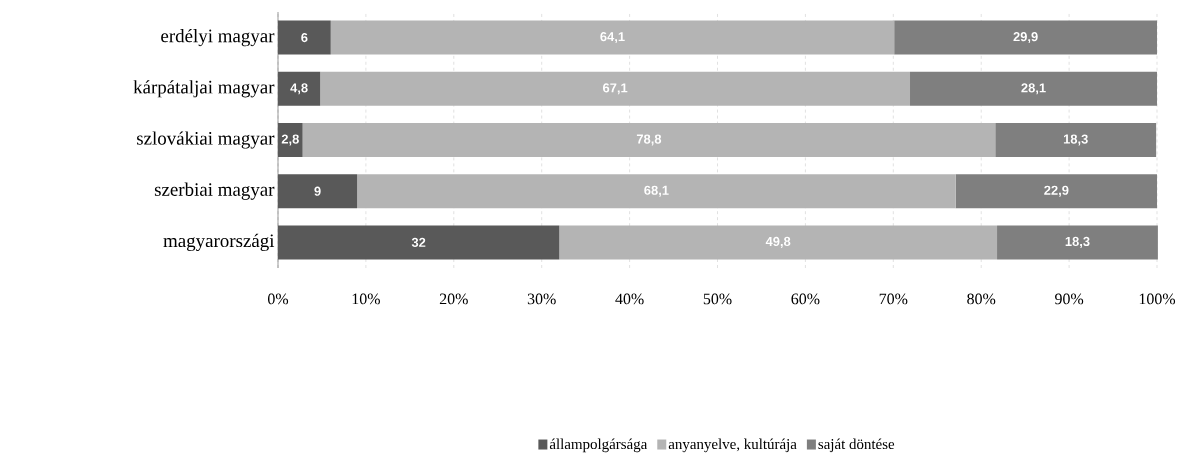 Image resolution: width=1197 pixels, height=473 pixels. I want to click on y-tick-label: szerbiai magyar, so click(214, 191).